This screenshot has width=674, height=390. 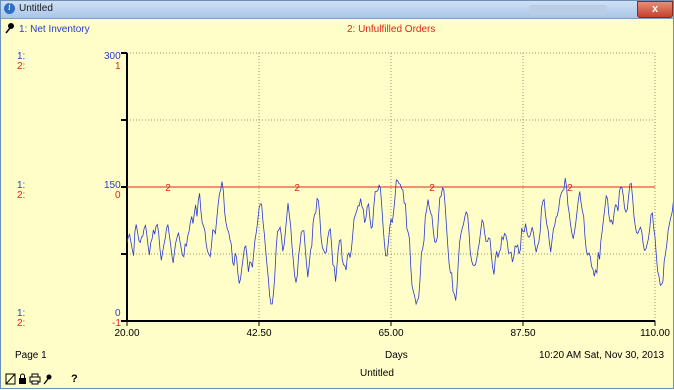 I want to click on axis-prefix-2-top: 2:, so click(x=21, y=66).